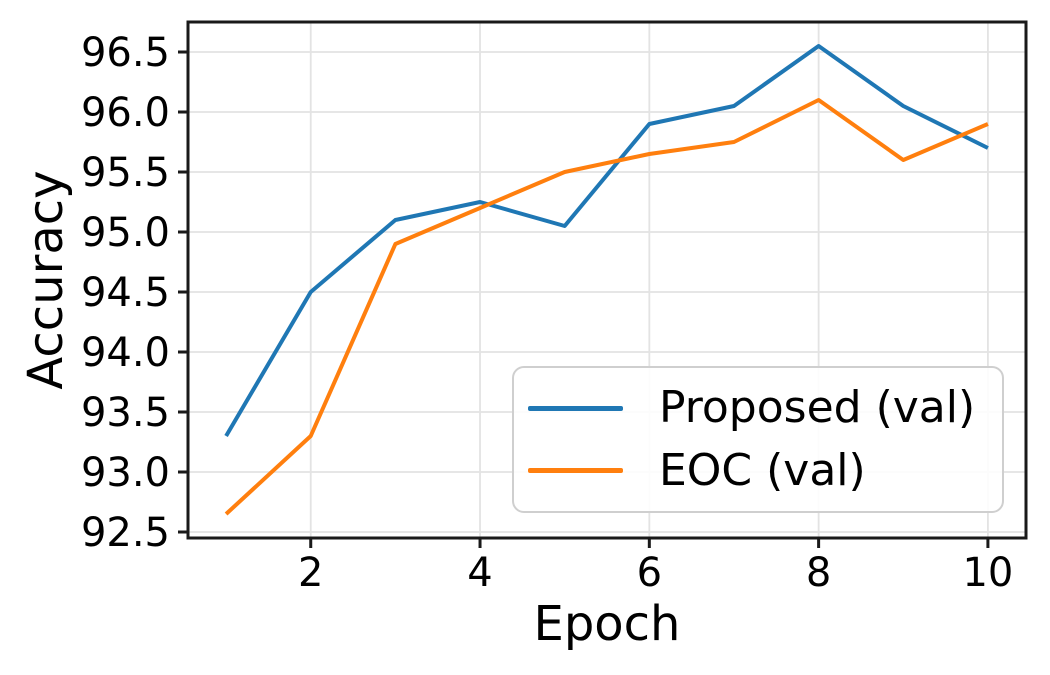  What do you see at coordinates (310, 573) in the screenshot?
I see `x-tick-label: 2` at bounding box center [310, 573].